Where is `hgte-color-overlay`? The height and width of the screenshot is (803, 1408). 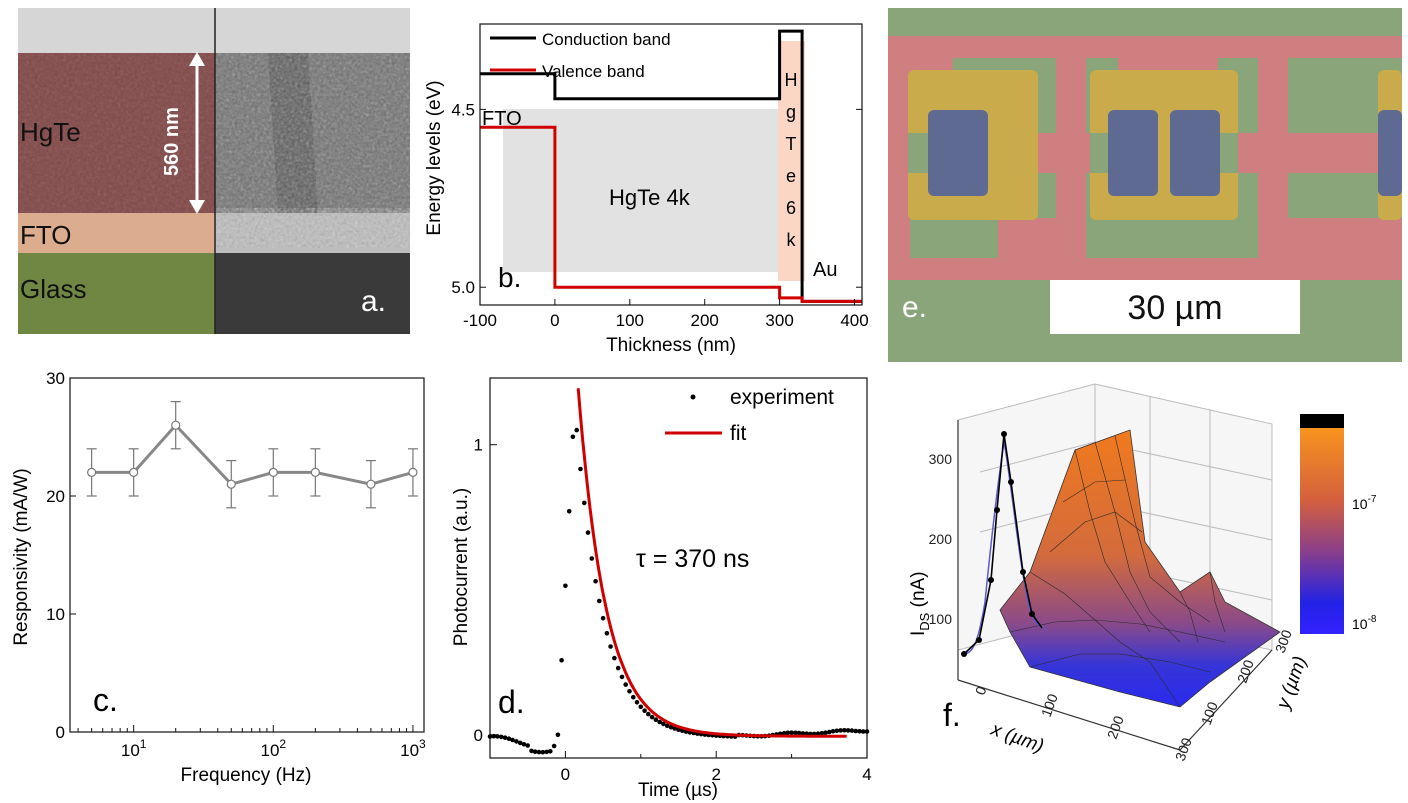
hgte-color-overlay is located at coordinates (116, 133).